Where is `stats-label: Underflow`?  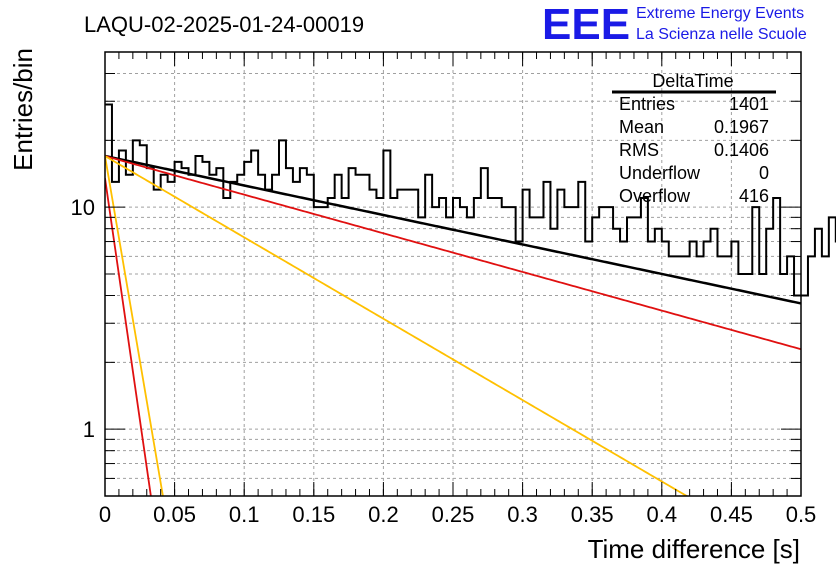
stats-label: Underflow is located at coordinates (660, 173).